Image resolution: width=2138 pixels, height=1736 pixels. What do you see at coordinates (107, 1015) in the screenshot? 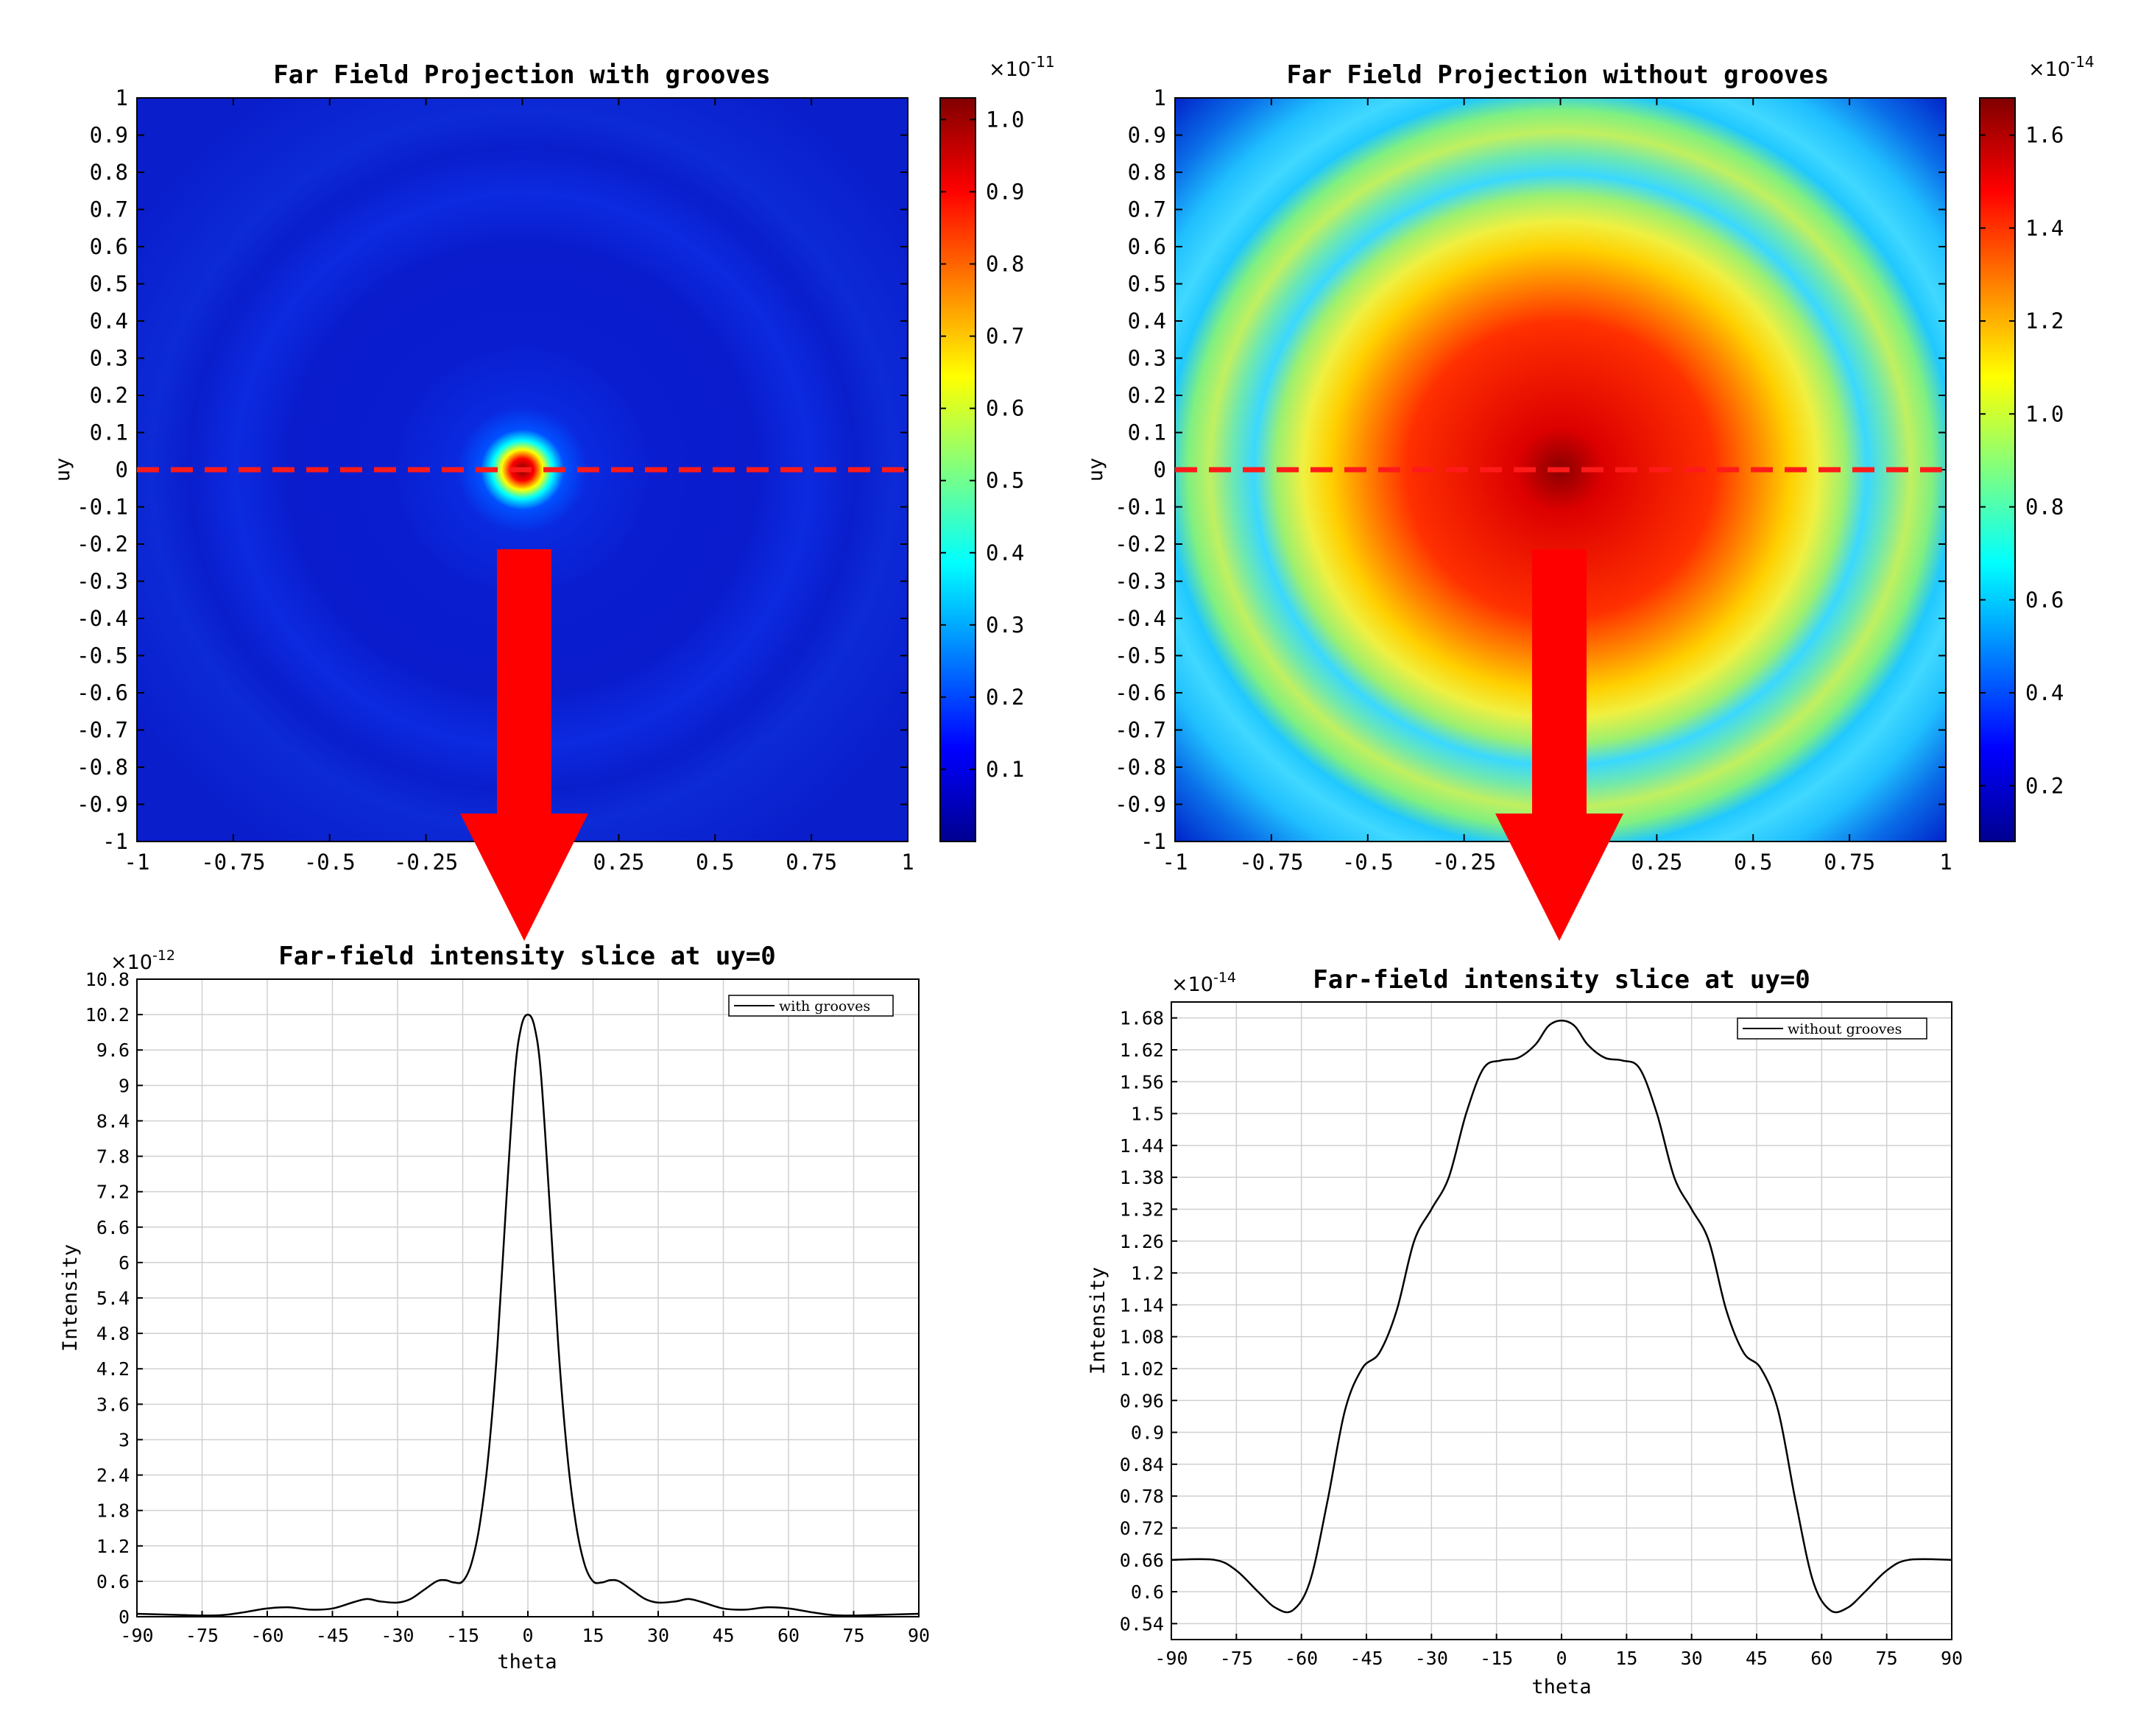
I see `slice-a-ytick-label: 10.2` at bounding box center [107, 1015].